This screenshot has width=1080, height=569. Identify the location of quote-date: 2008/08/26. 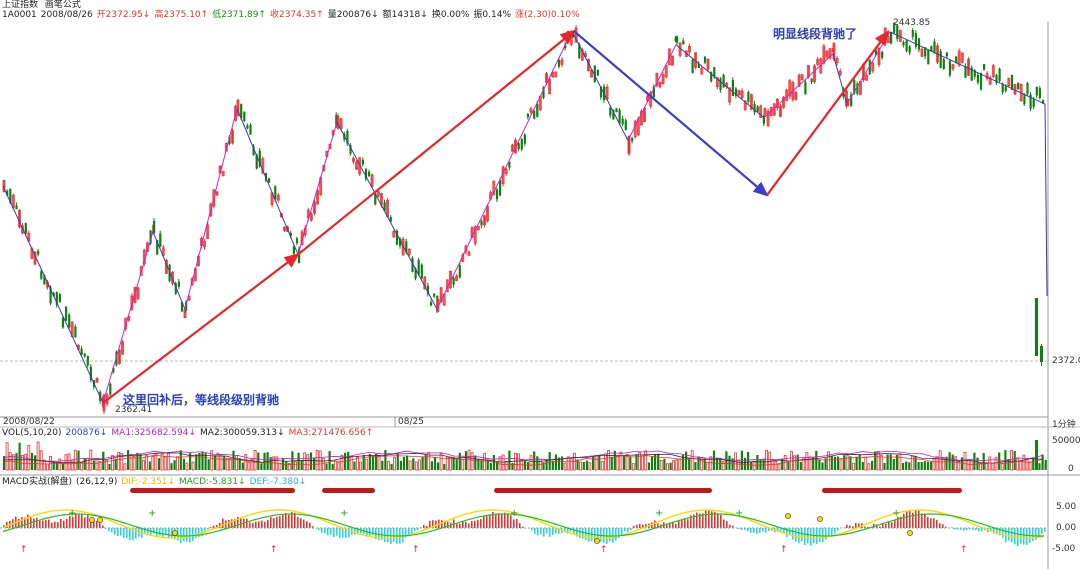
(66, 15).